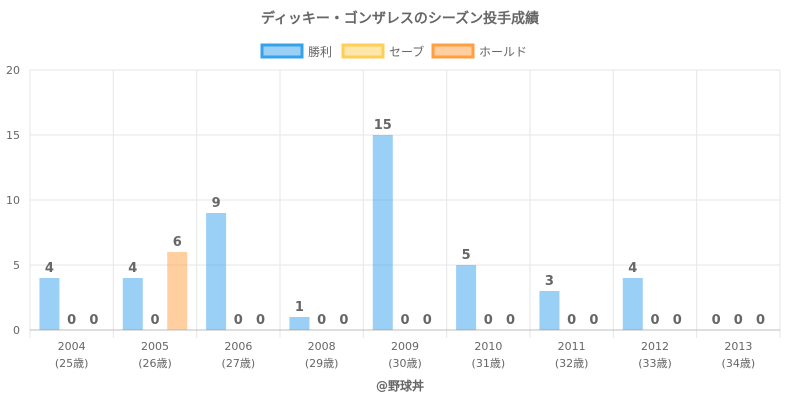  What do you see at coordinates (320, 51) in the screenshot?
I see `legend-label-1: 勝利` at bounding box center [320, 51].